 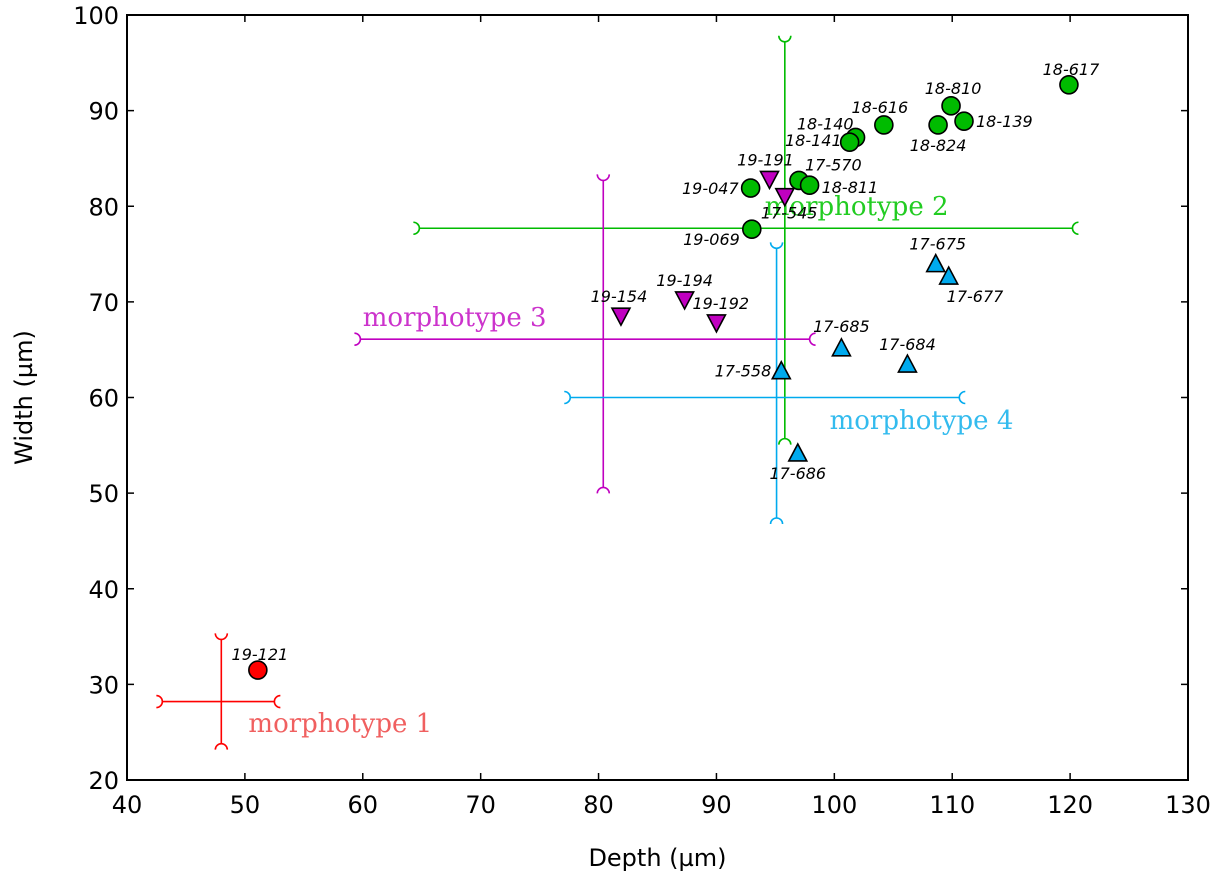 I want to click on x-axis-title: Depth (µm), so click(x=657, y=858).